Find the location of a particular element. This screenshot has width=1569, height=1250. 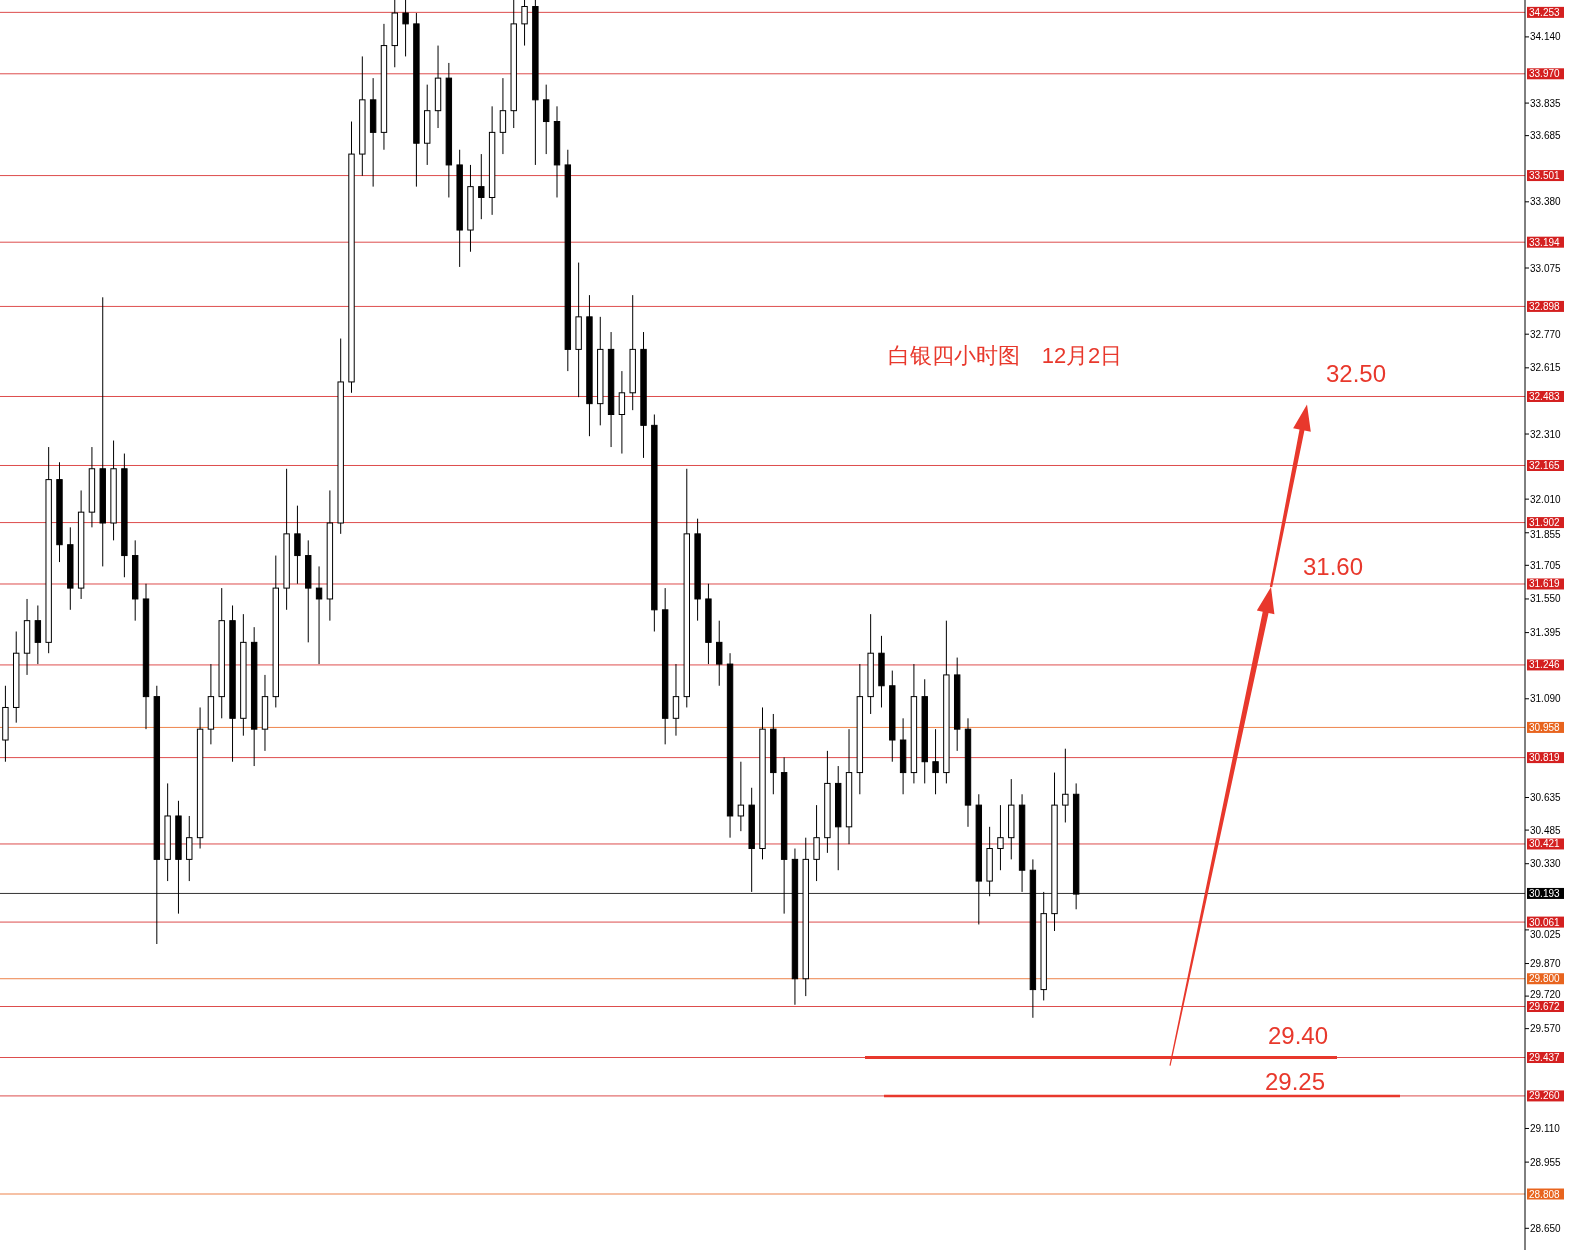

y-tick-label: 31.550 is located at coordinates (1546, 599).